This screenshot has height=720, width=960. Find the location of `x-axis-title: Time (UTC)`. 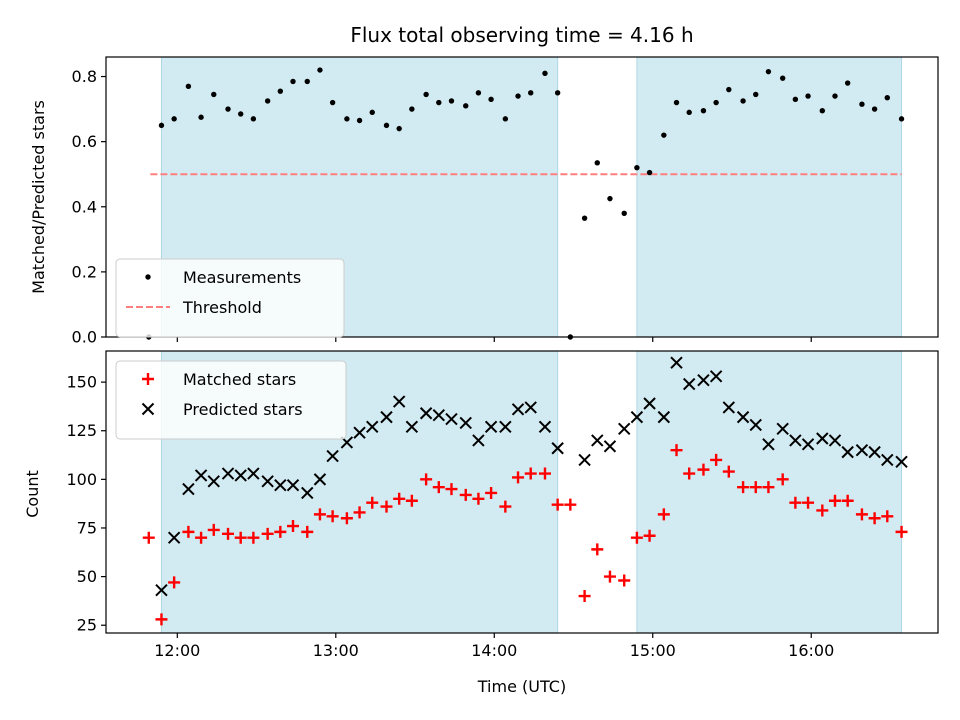

x-axis-title: Time (UTC) is located at coordinates (521, 686).